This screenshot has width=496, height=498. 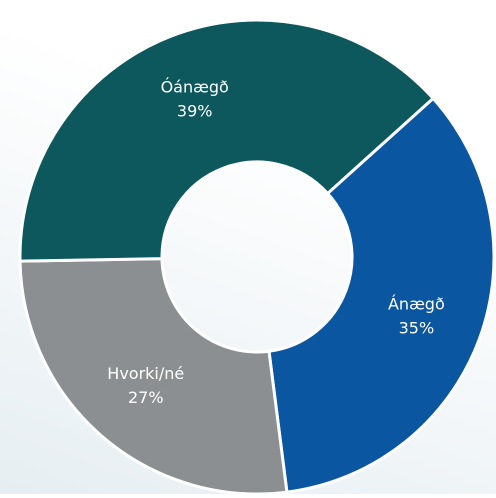 I want to click on segment-label: Ánægð, so click(x=416, y=304).